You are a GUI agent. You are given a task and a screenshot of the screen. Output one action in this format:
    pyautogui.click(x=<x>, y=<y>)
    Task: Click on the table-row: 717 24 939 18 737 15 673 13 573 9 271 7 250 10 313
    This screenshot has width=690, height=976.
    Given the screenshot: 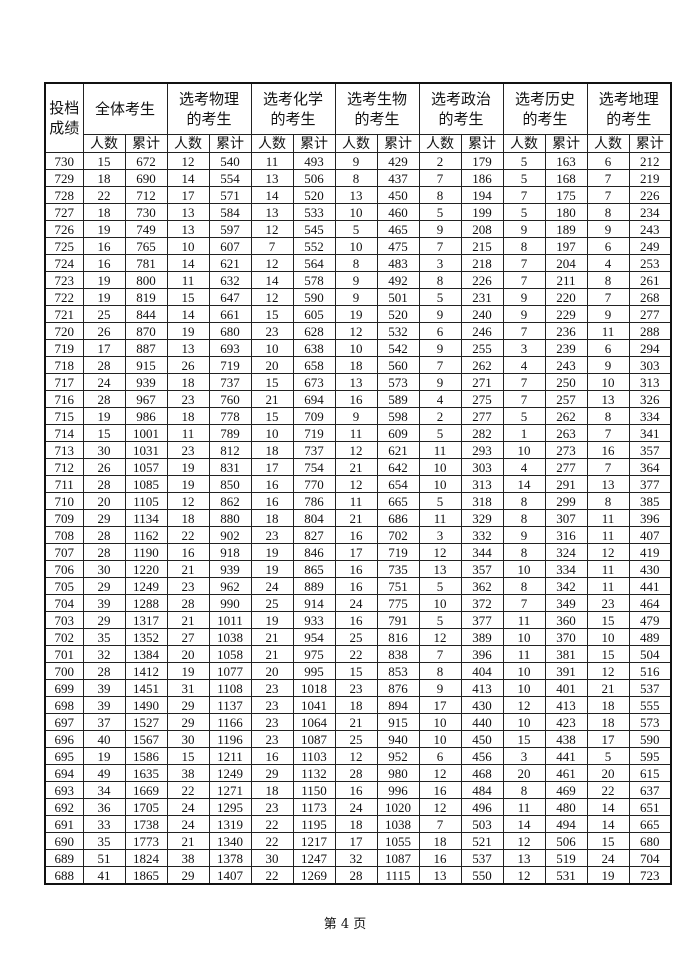 What is the action you would take?
    pyautogui.click(x=358, y=382)
    